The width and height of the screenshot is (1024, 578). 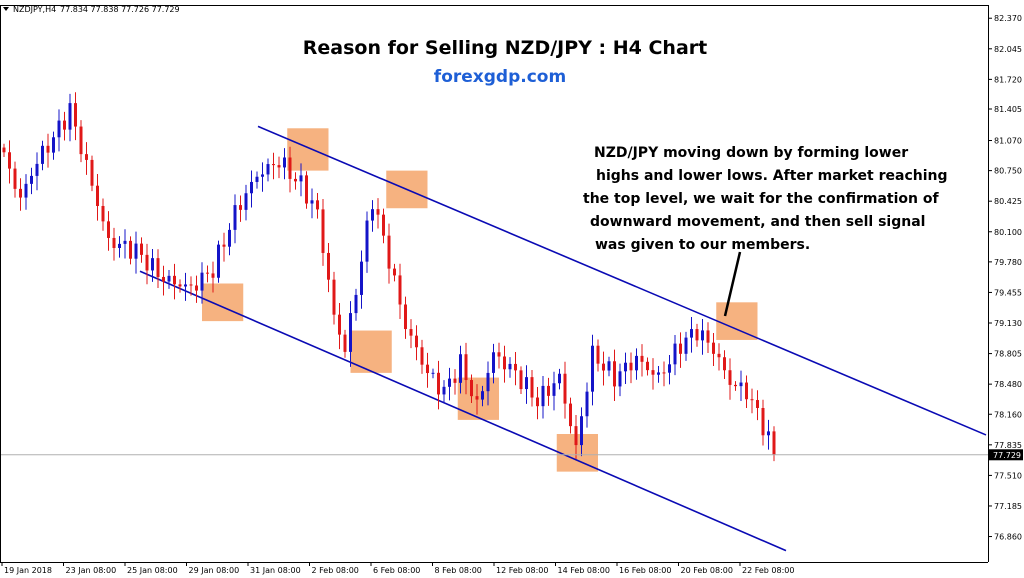 I want to click on y-tick-label: 78.805, so click(x=1008, y=354).